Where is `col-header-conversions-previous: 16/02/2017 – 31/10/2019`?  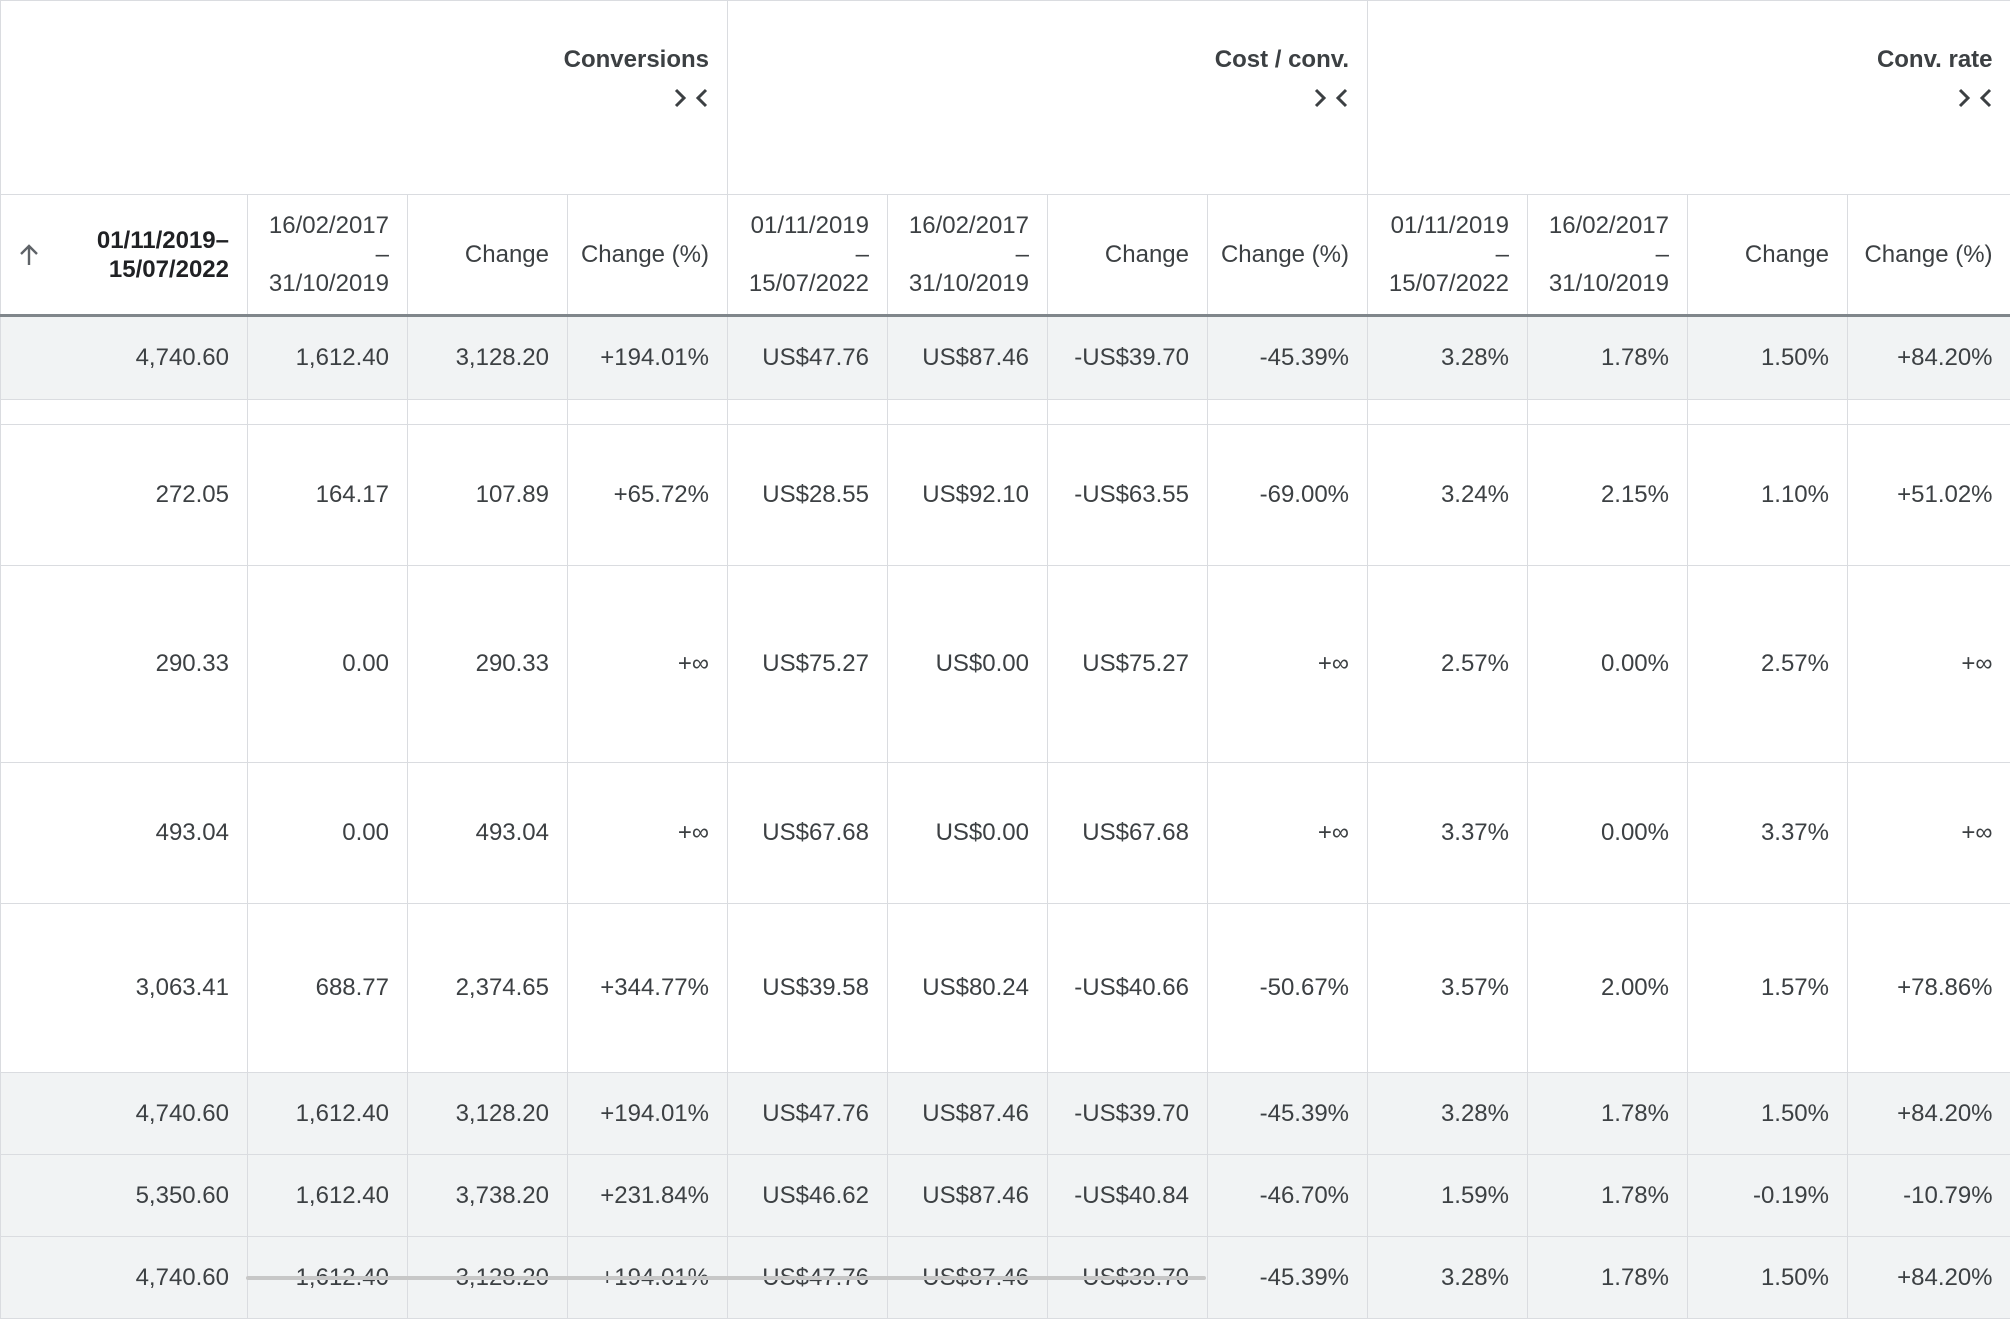 col-header-conversions-previous: 16/02/2017 – 31/10/2019 is located at coordinates (328, 255).